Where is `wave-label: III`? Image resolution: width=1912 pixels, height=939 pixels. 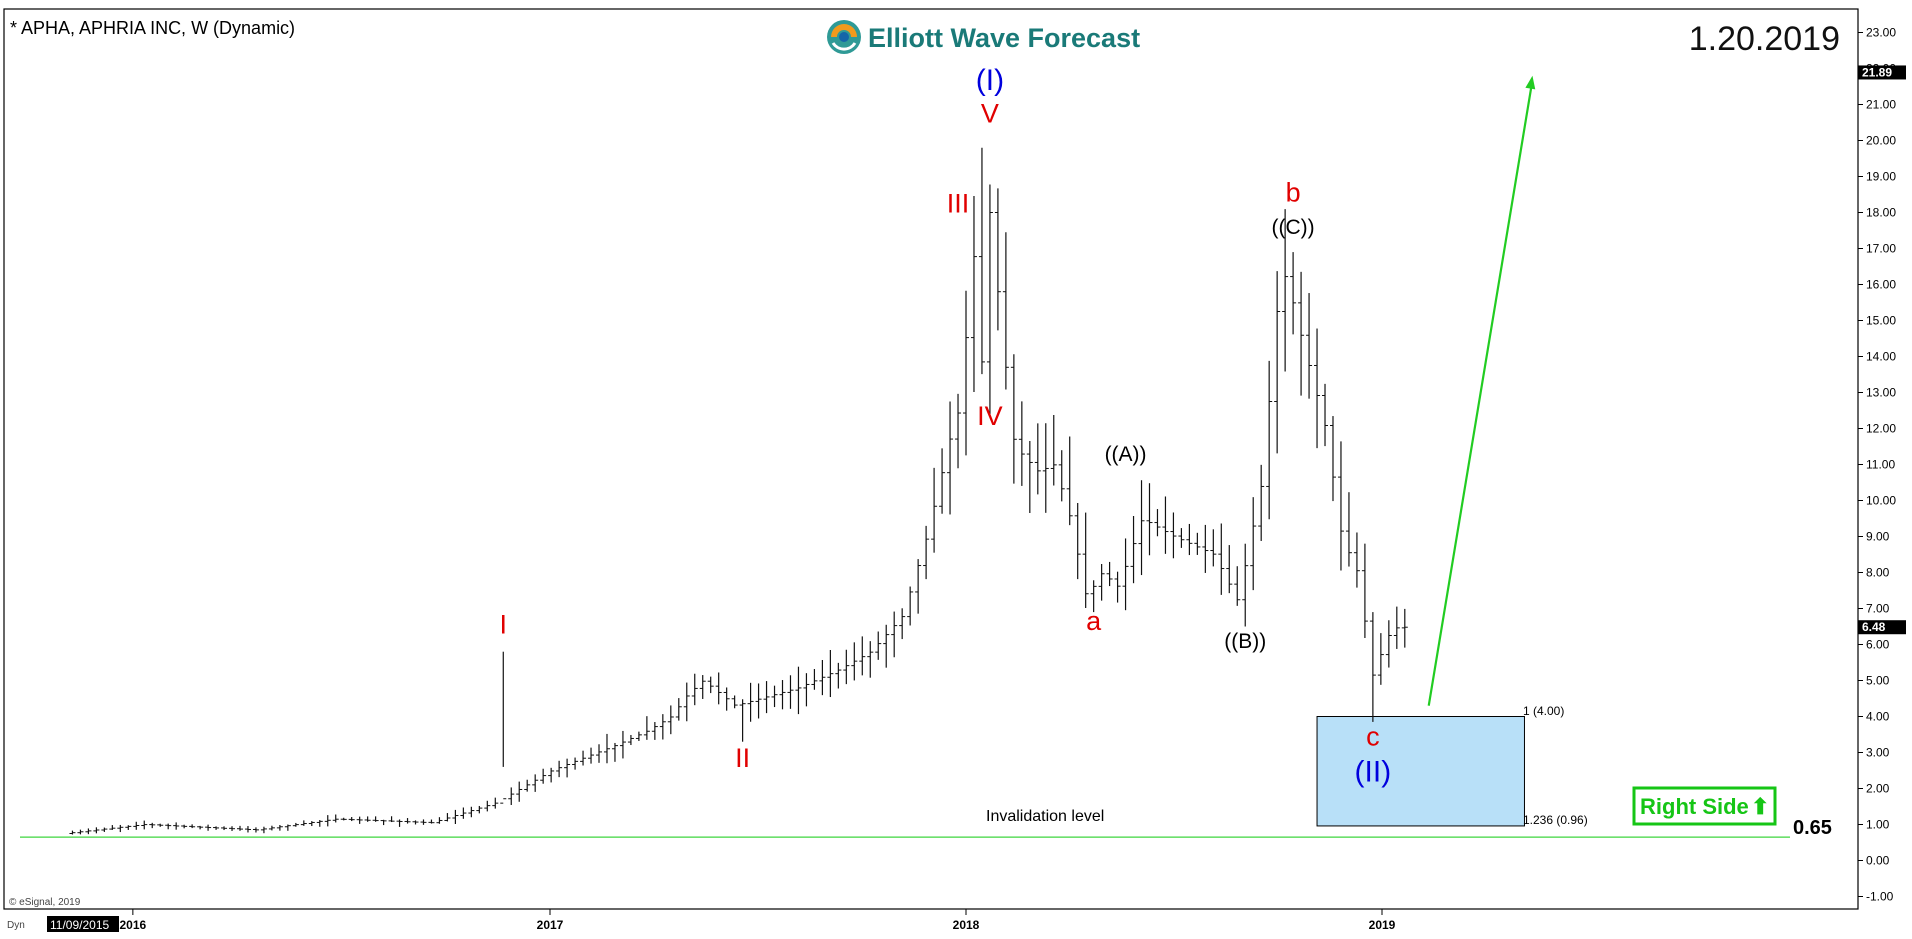
wave-label: III is located at coordinates (958, 204).